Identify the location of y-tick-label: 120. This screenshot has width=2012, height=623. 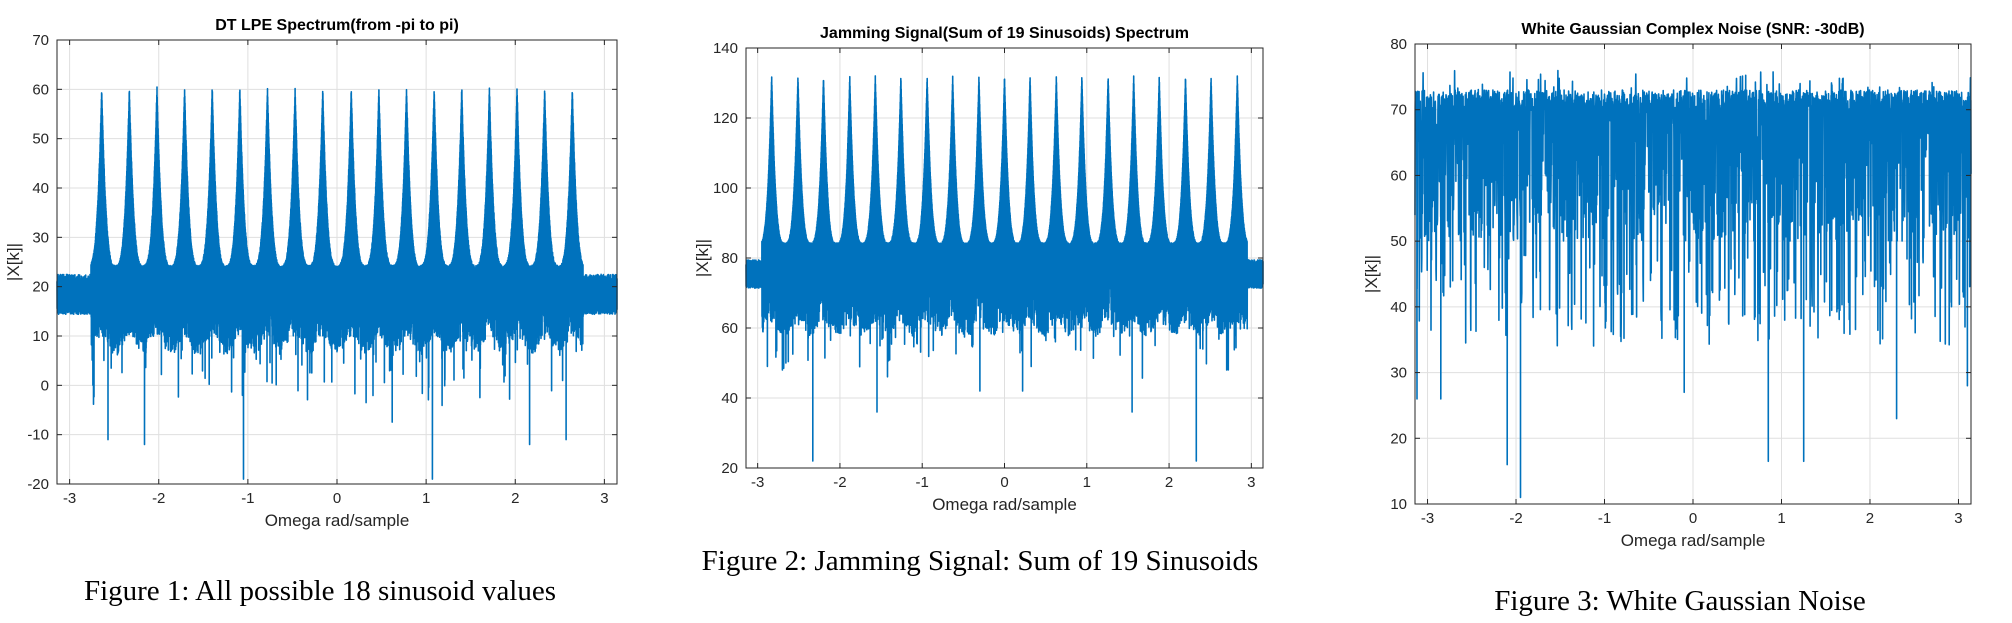
(725, 118).